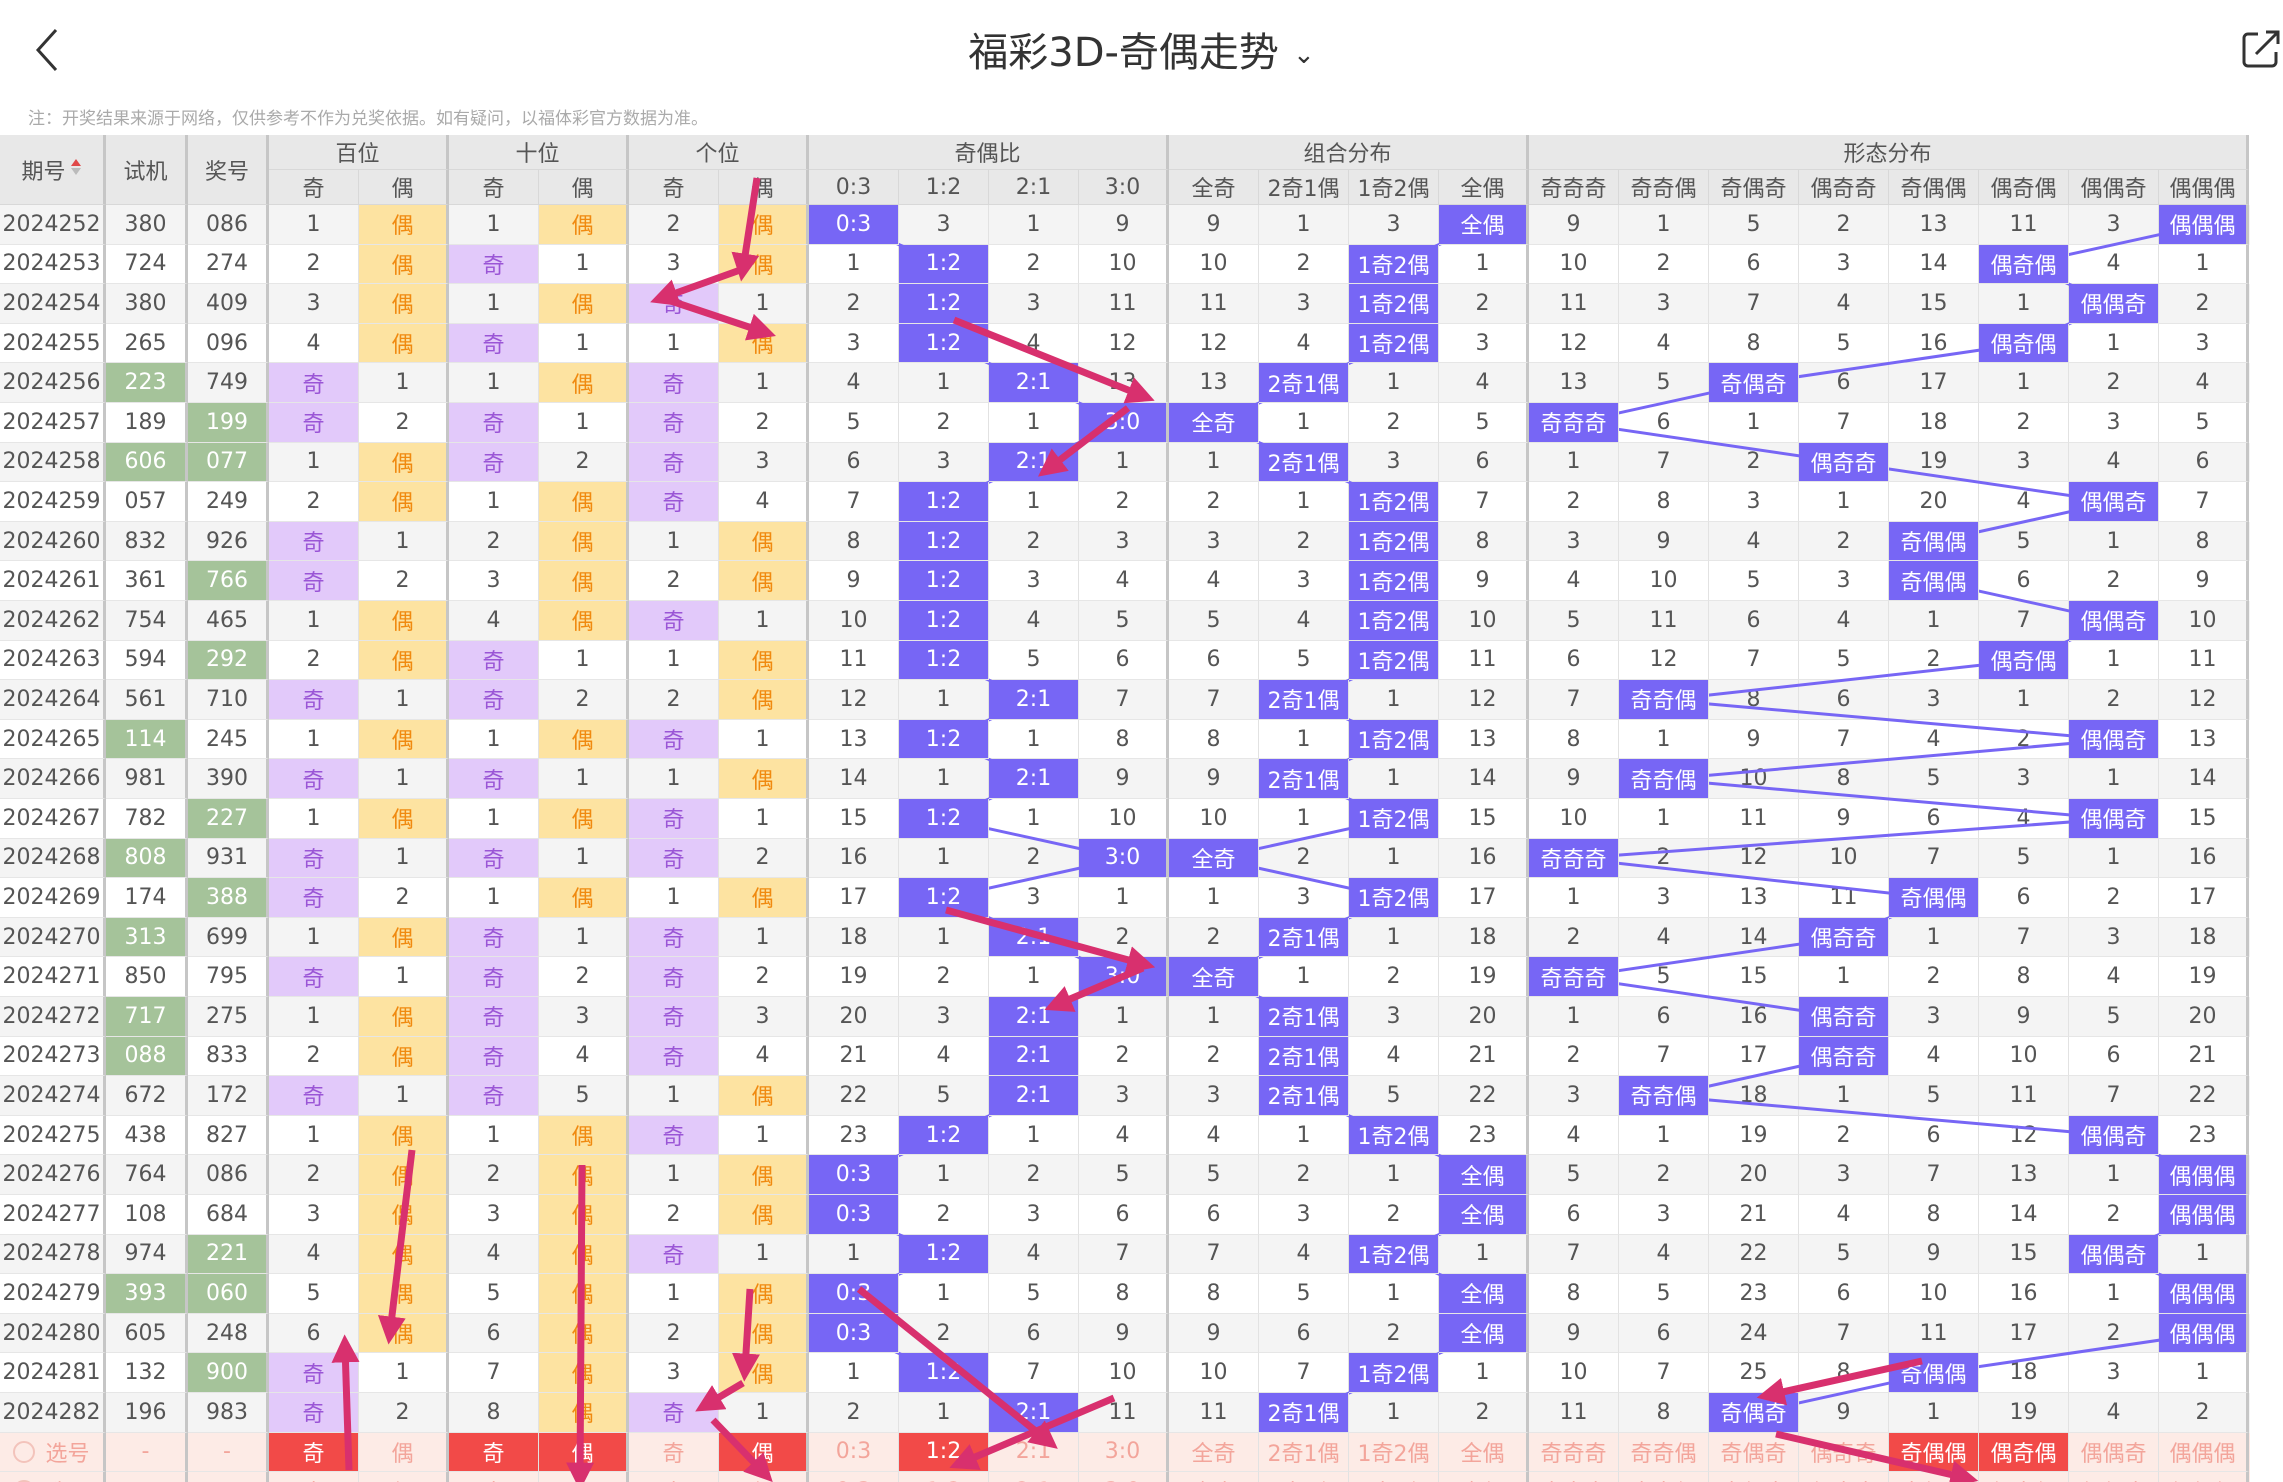  I want to click on prize-number-cell: 245, so click(228, 739).